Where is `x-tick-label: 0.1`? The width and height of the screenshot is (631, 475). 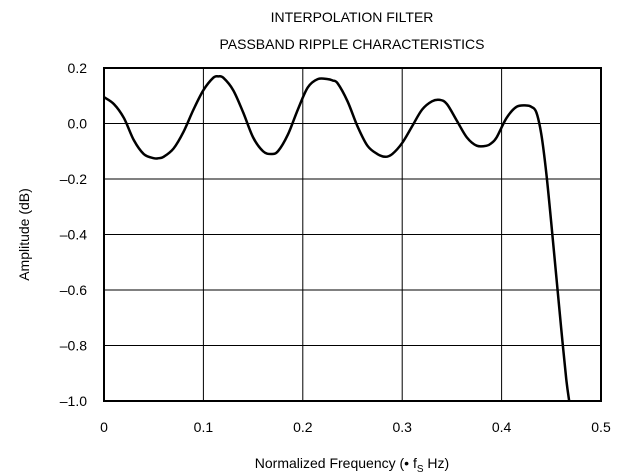
x-tick-label: 0.1 is located at coordinates (204, 427).